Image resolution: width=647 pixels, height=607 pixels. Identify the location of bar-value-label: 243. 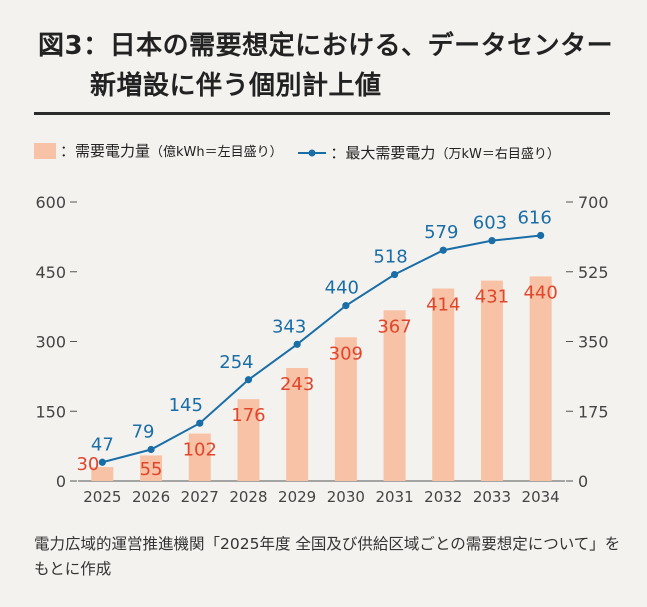
(297, 384).